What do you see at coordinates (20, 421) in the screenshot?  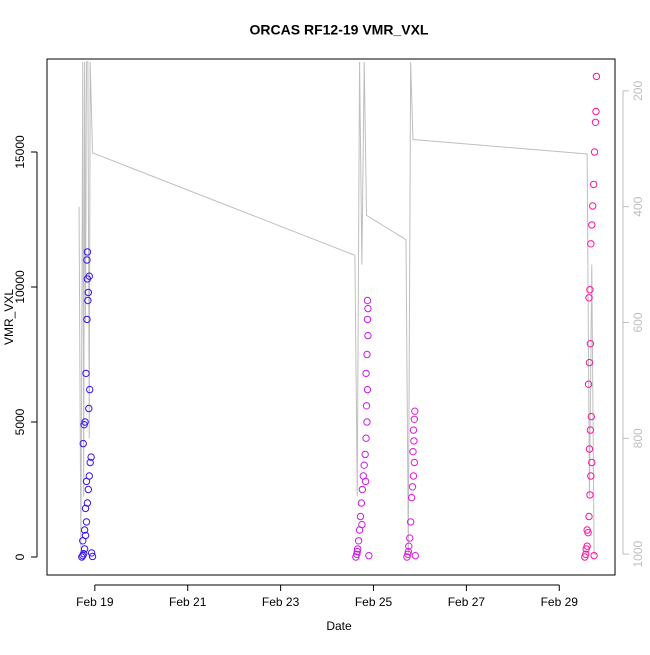 I see `y-tick-label: 5000` at bounding box center [20, 421].